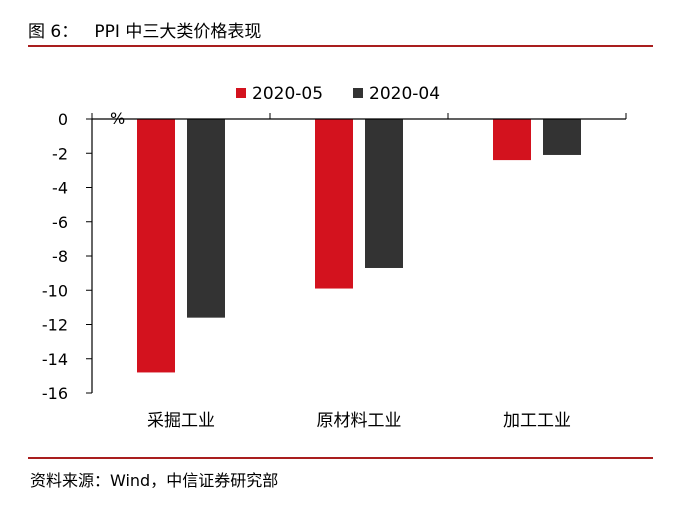 This screenshot has width=681, height=507. What do you see at coordinates (404, 94) in the screenshot?
I see `legend-label-2020-04: 2020-04` at bounding box center [404, 94].